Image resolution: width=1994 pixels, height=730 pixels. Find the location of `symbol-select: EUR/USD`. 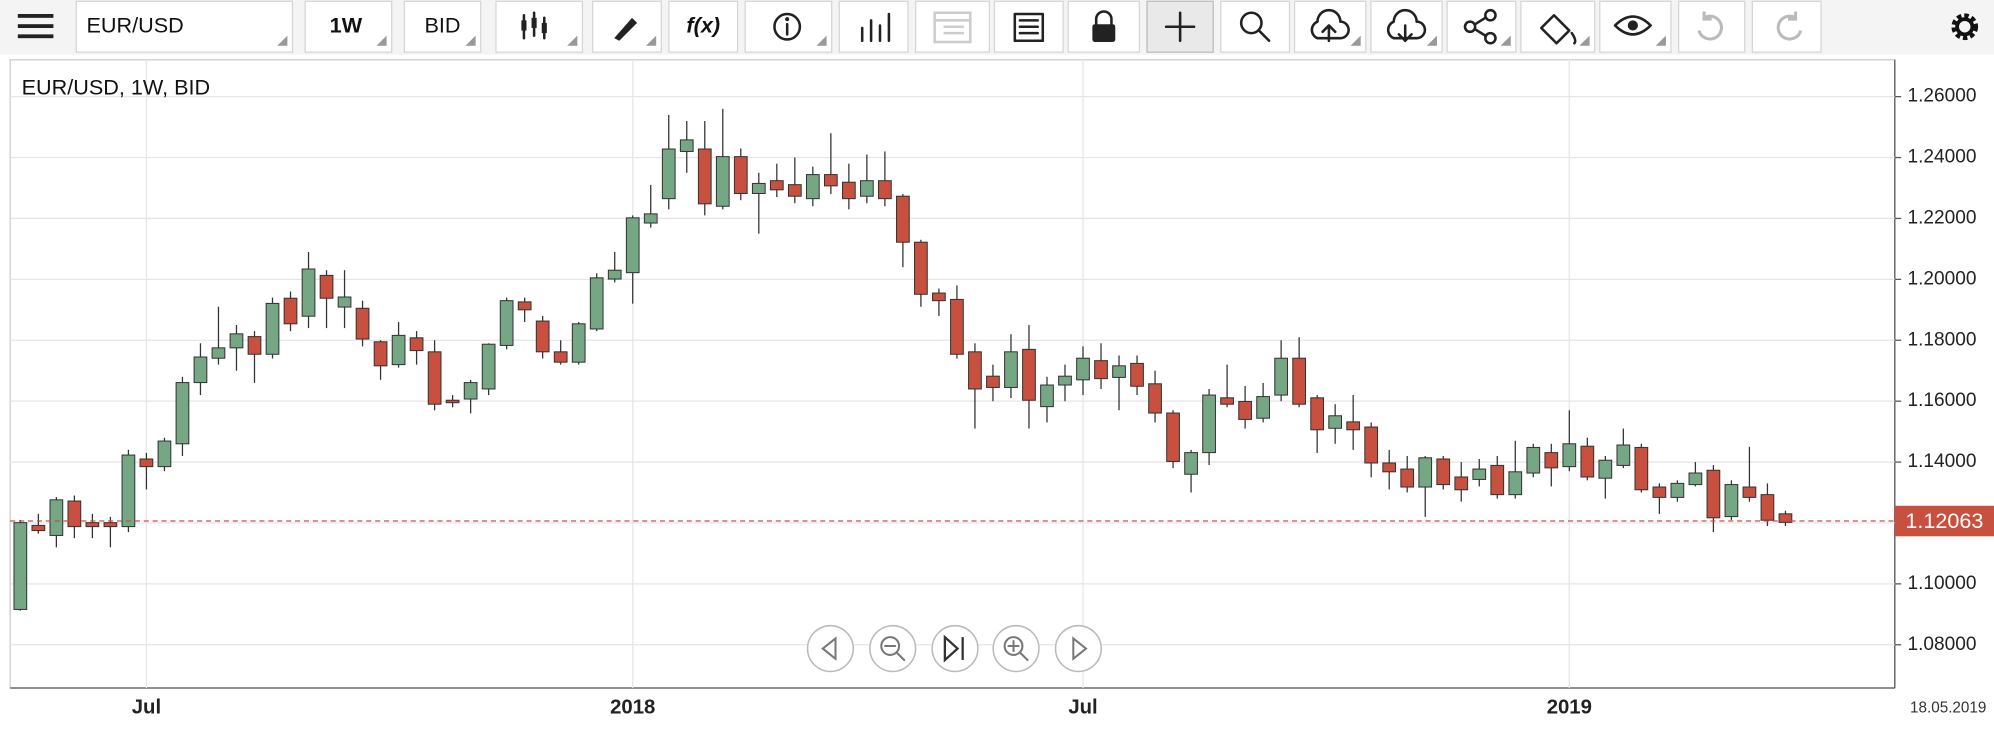

symbol-select: EUR/USD is located at coordinates (184, 26).